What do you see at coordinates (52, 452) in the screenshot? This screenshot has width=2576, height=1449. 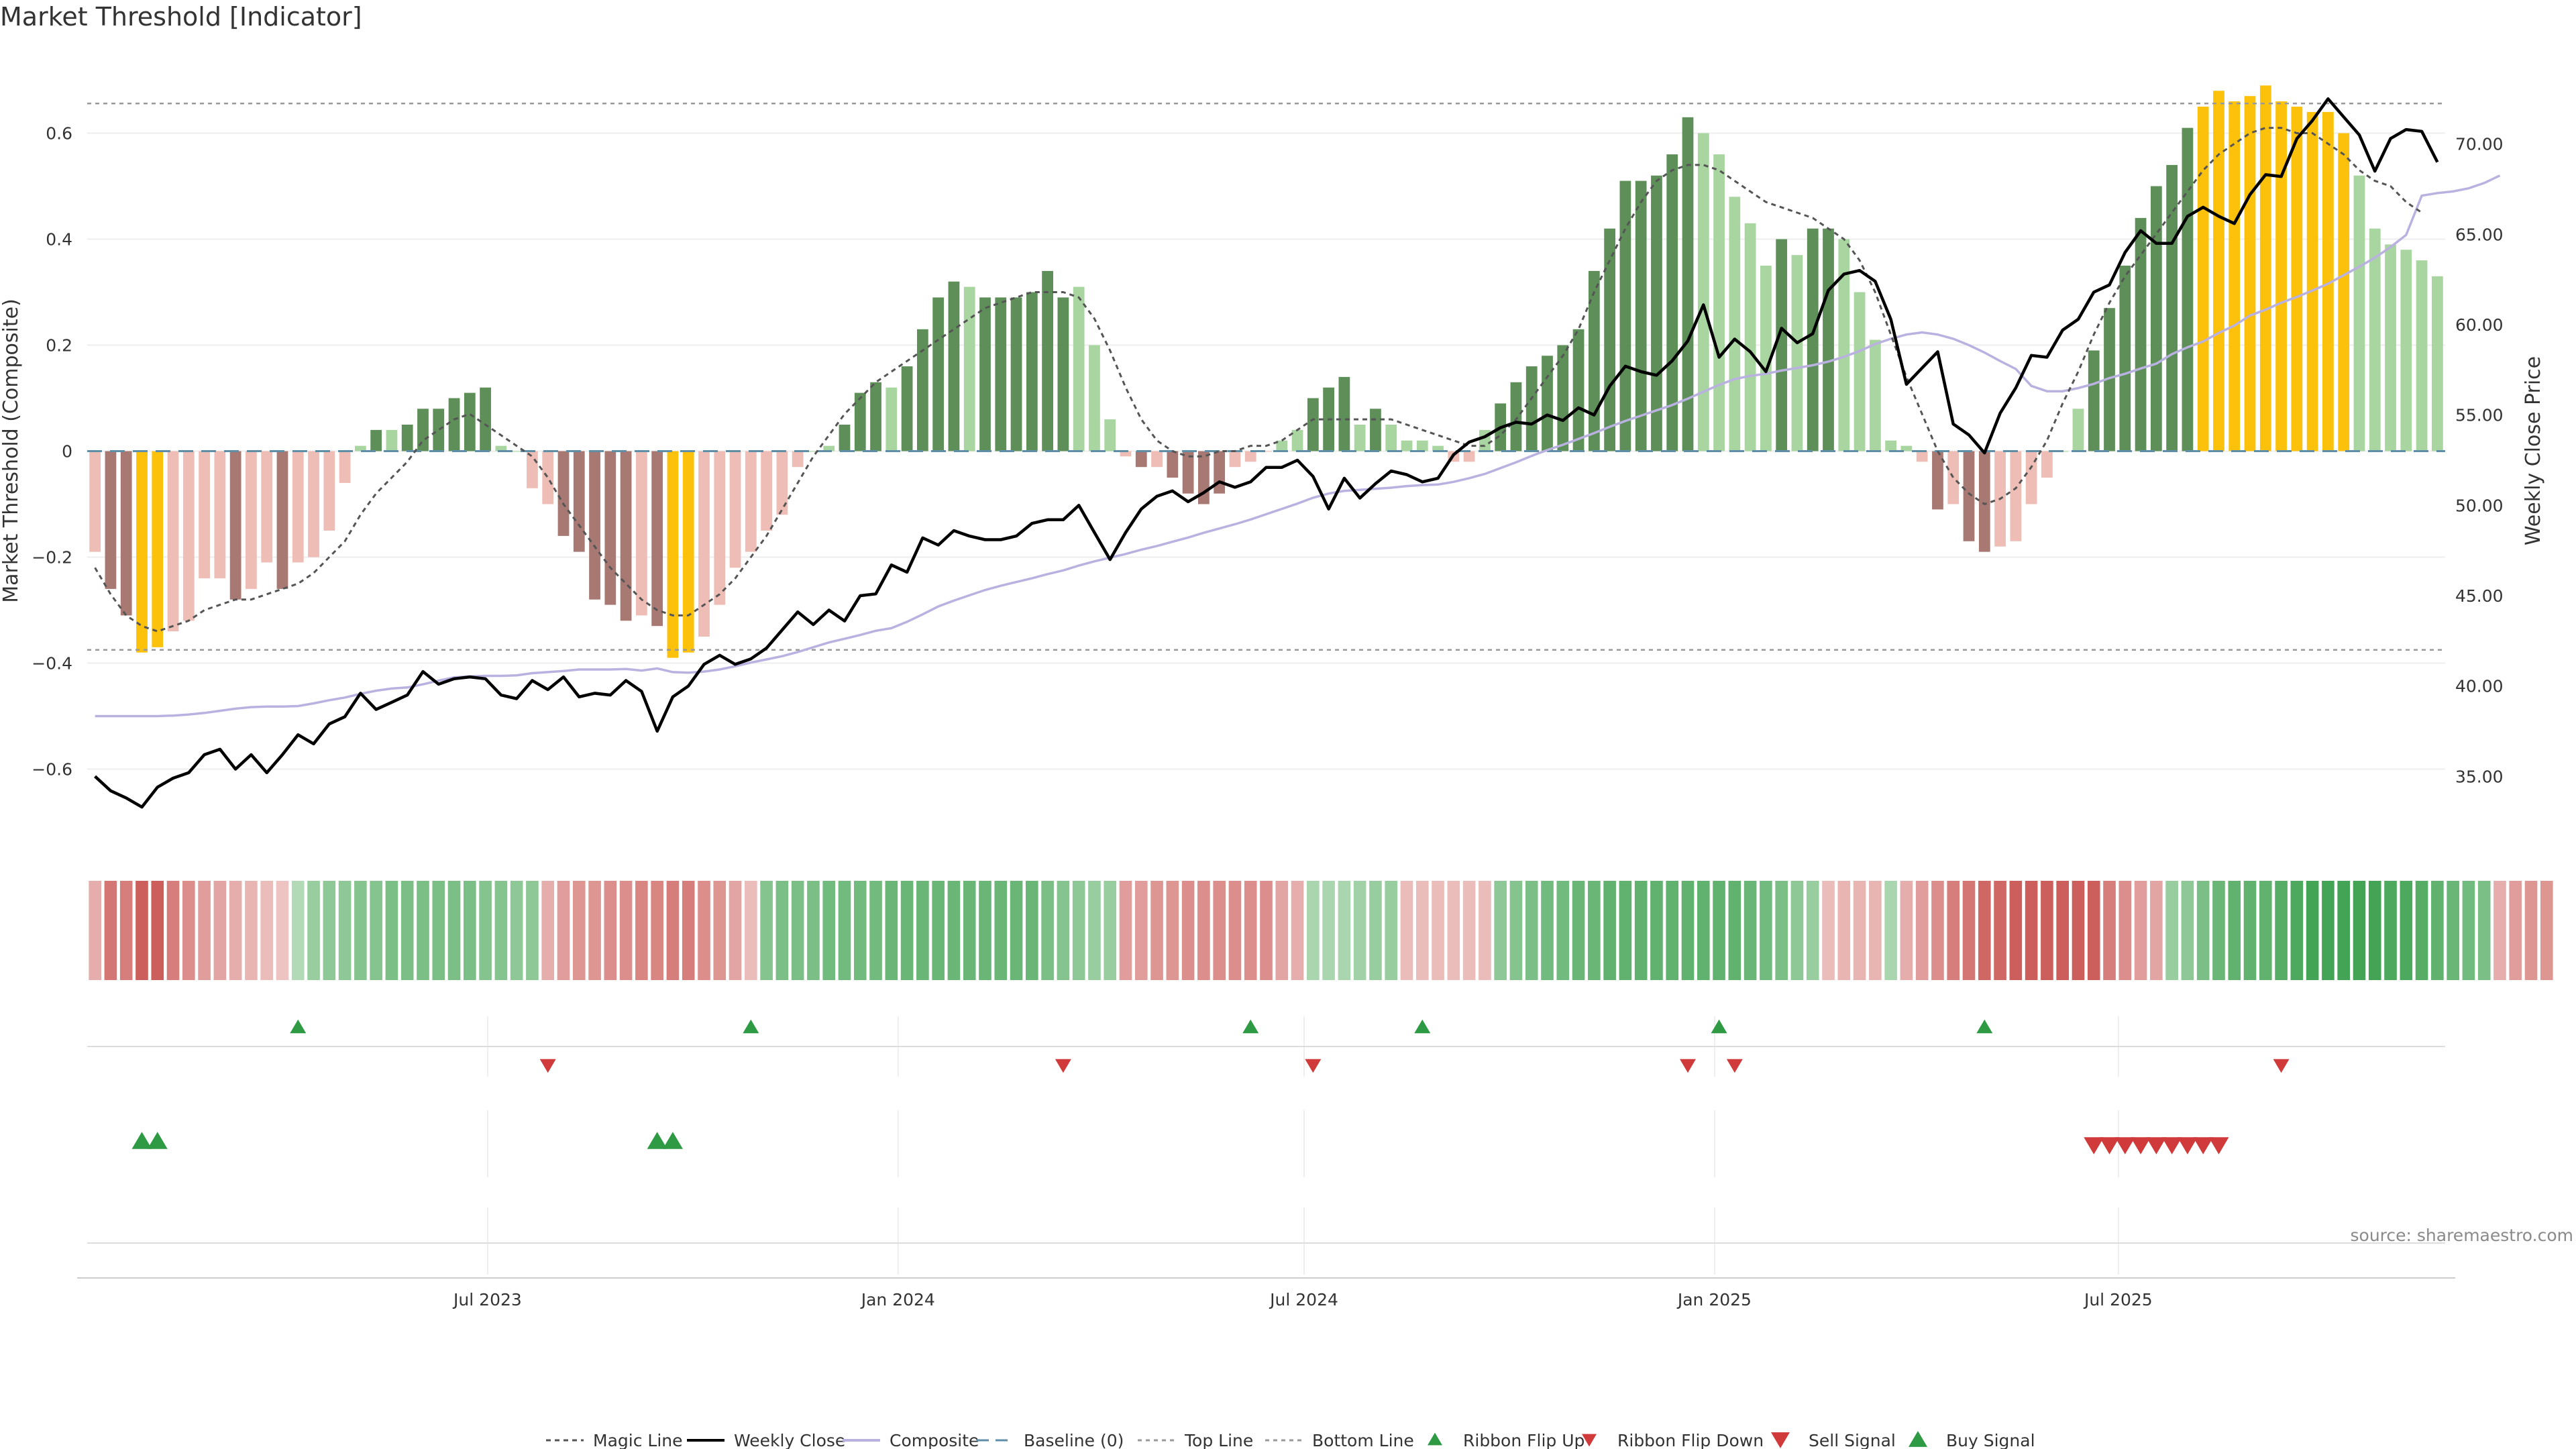 I see `left-axis-ticks: 0.6 0.4 0.2 0 −0.2 −0.4 −0.6` at bounding box center [52, 452].